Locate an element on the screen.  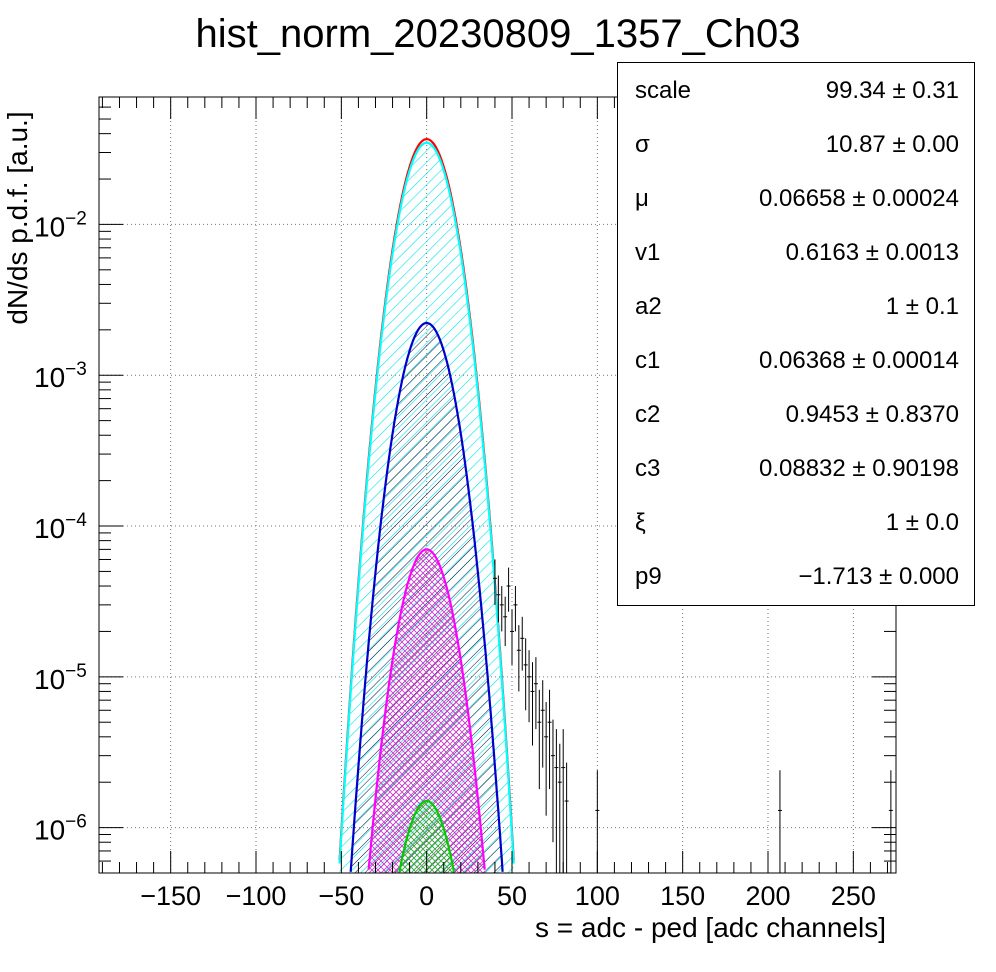
y-tick-label: 10⁻⁴ is located at coordinates (60, 527).